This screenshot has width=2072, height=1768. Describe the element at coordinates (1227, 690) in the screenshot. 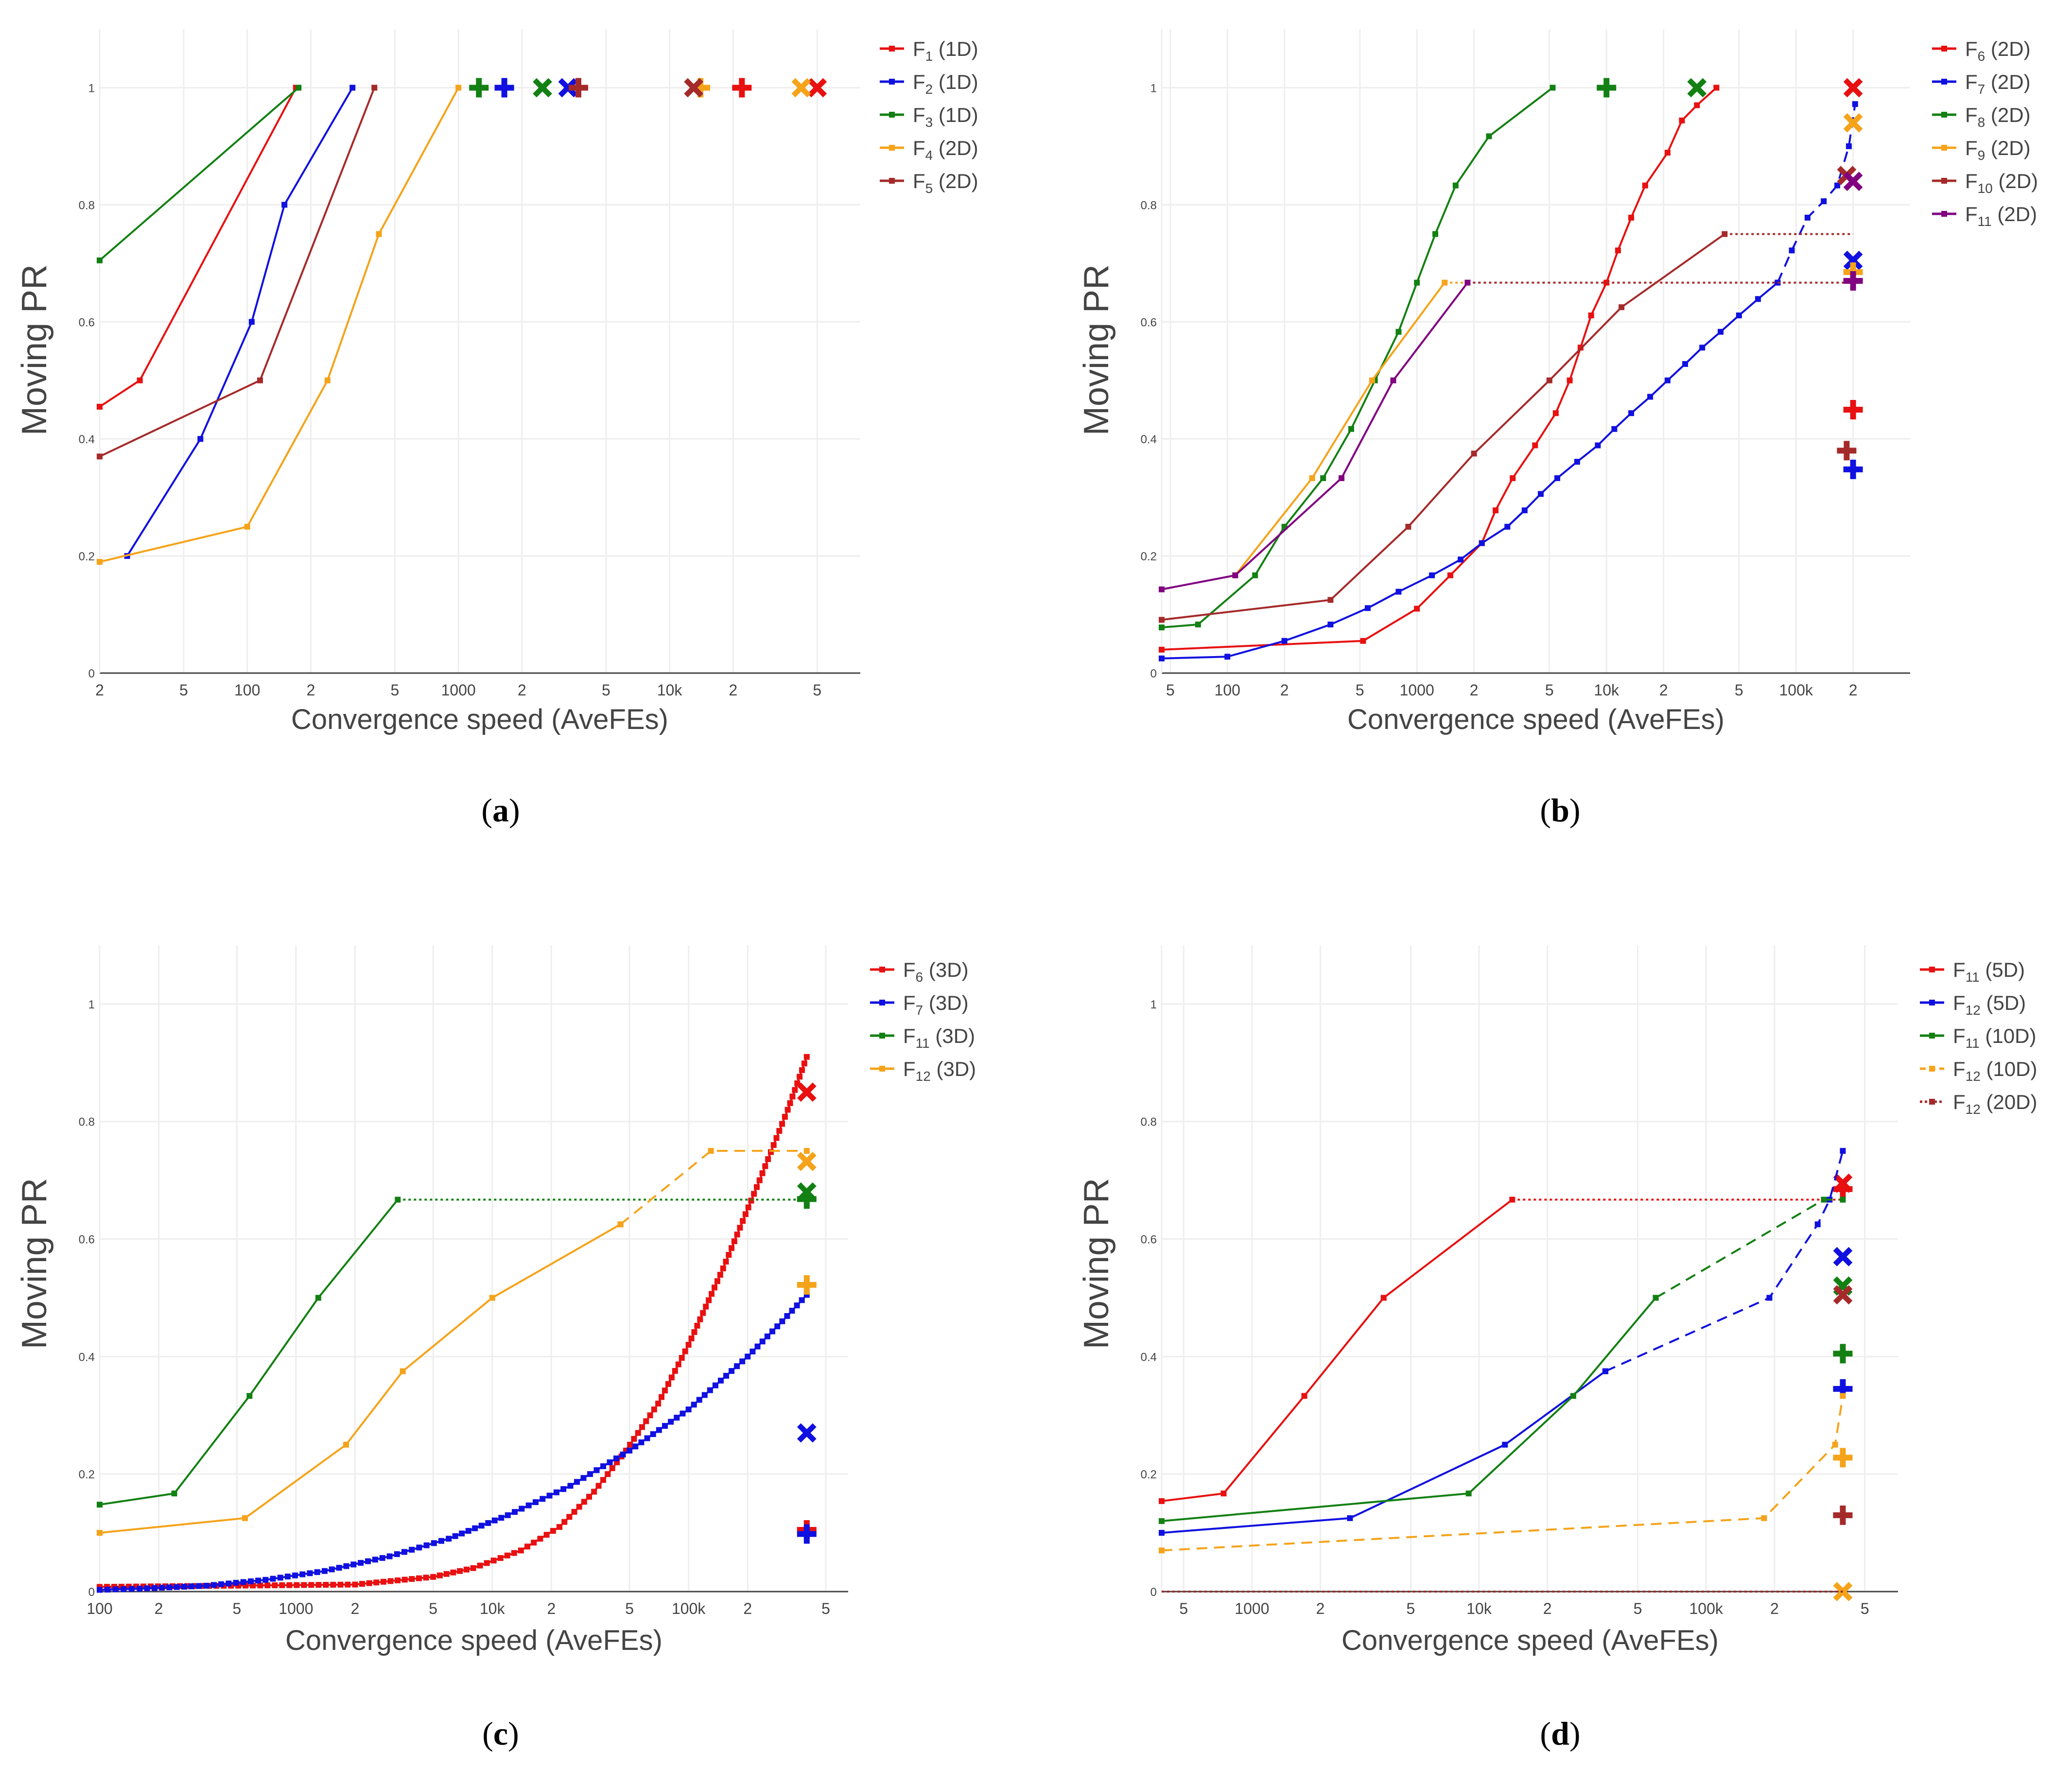

I see `x-tick-label: 100` at that location.